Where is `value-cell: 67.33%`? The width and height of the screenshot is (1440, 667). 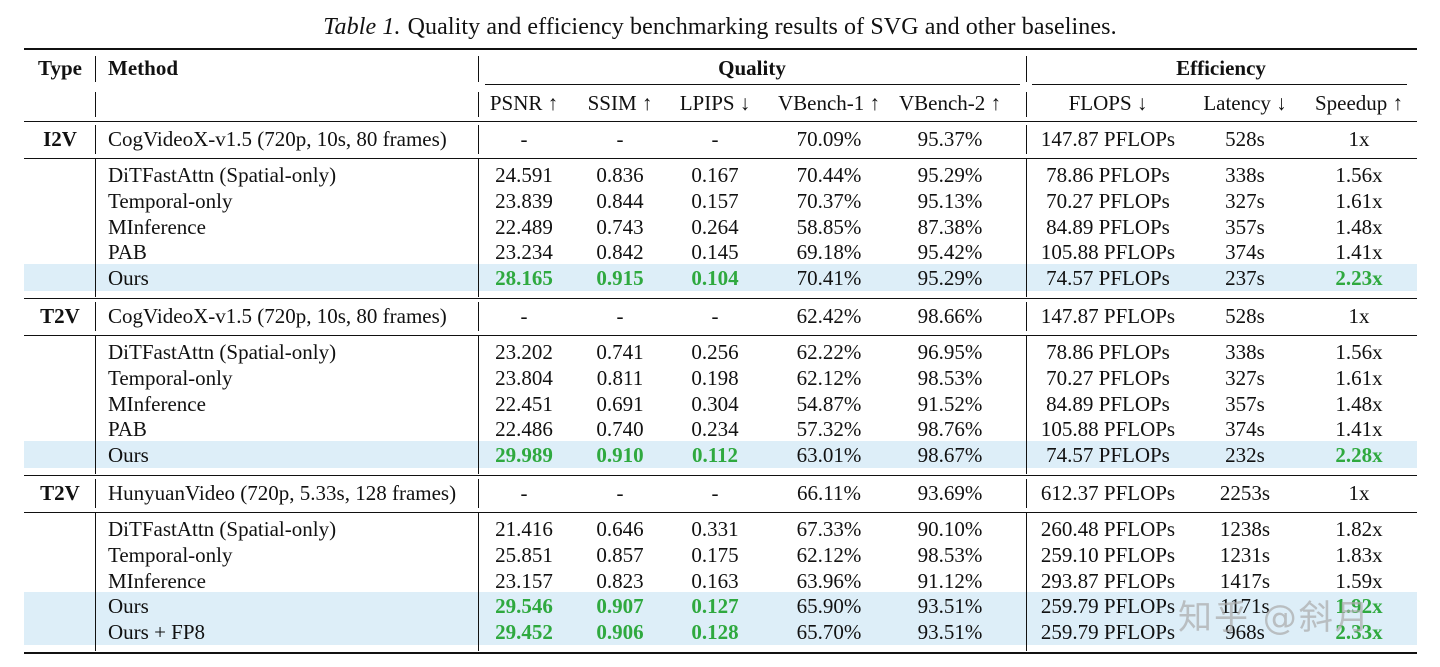 value-cell: 67.33% is located at coordinates (829, 529).